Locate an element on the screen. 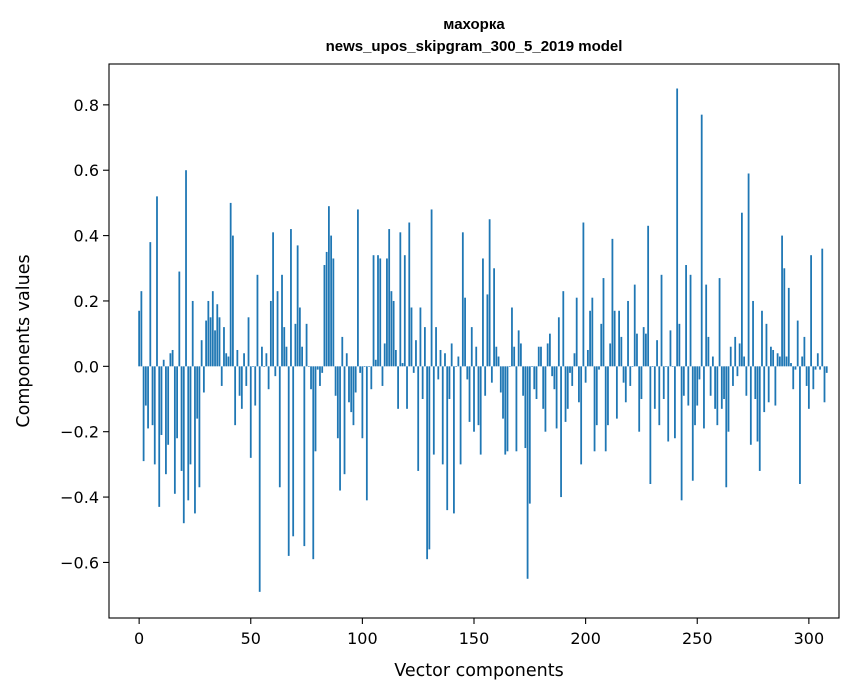  x-tick-label: 300 is located at coordinates (809, 638).